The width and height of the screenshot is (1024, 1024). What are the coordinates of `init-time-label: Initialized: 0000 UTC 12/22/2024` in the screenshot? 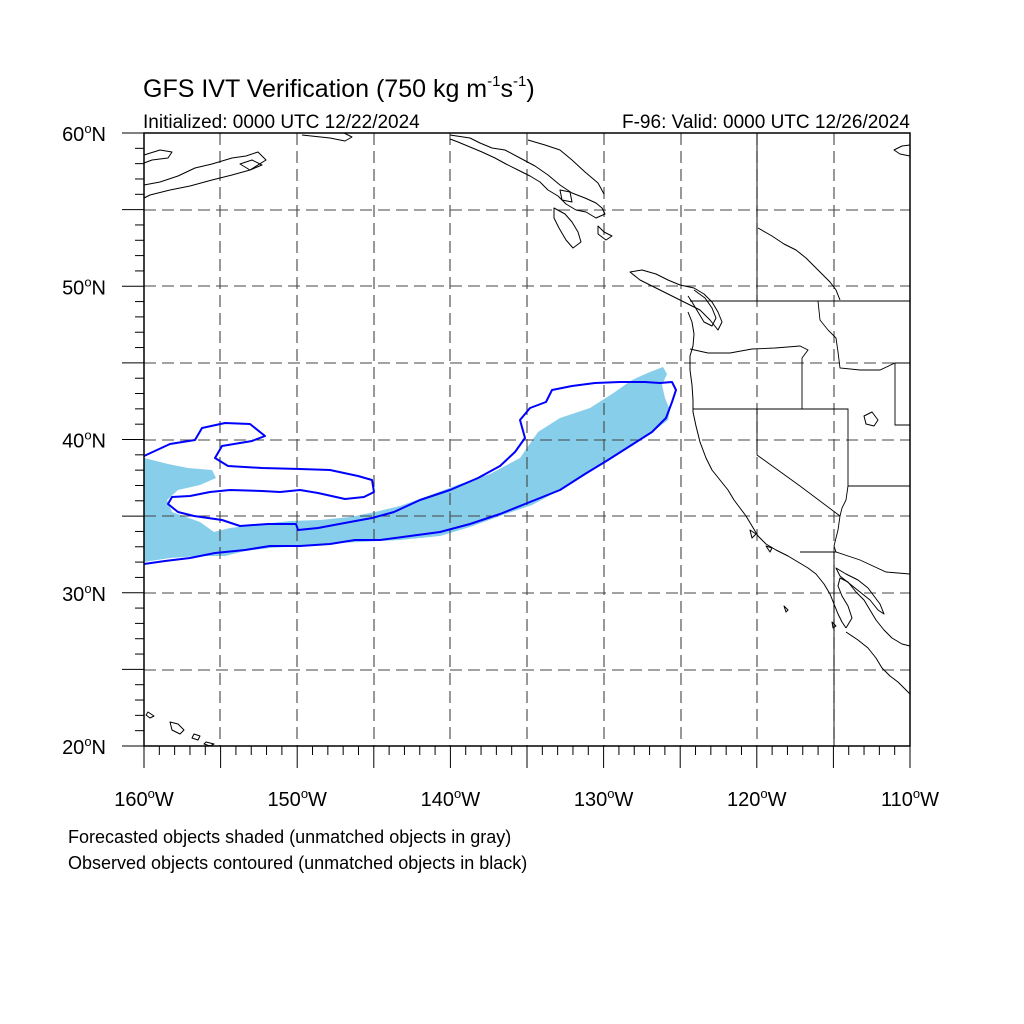 It's located at (281, 122).